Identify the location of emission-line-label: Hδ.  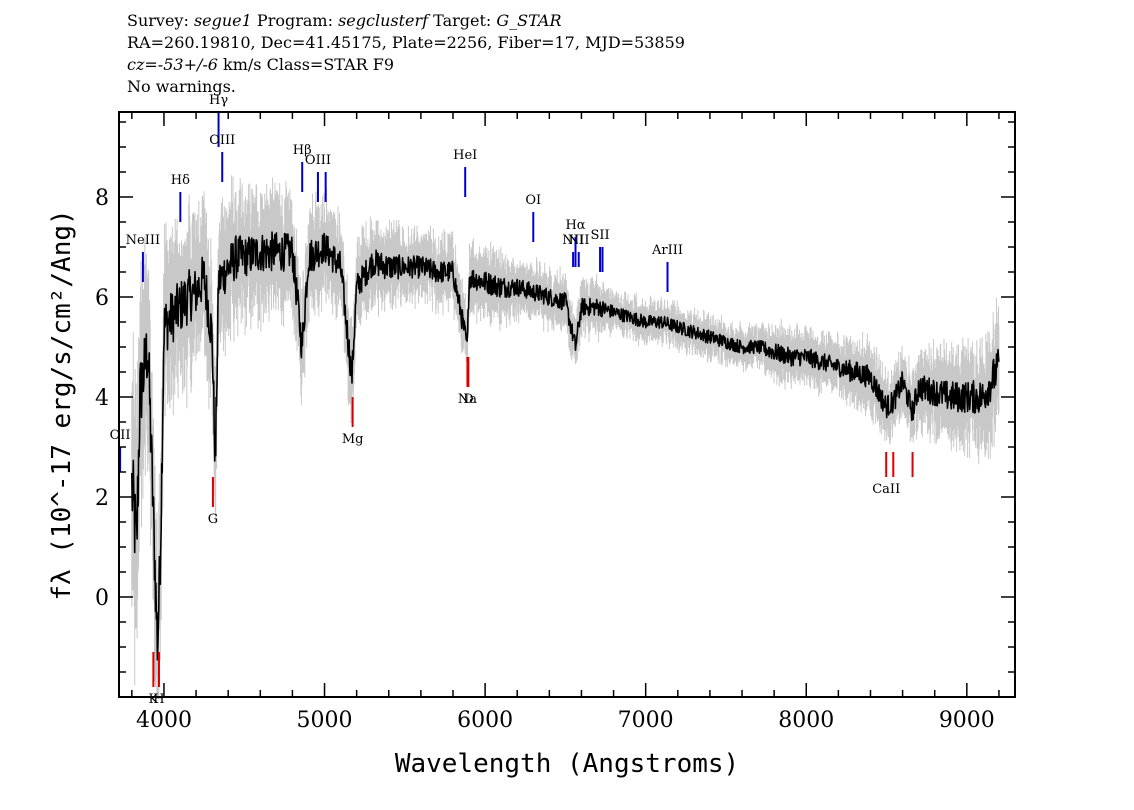
(180, 180).